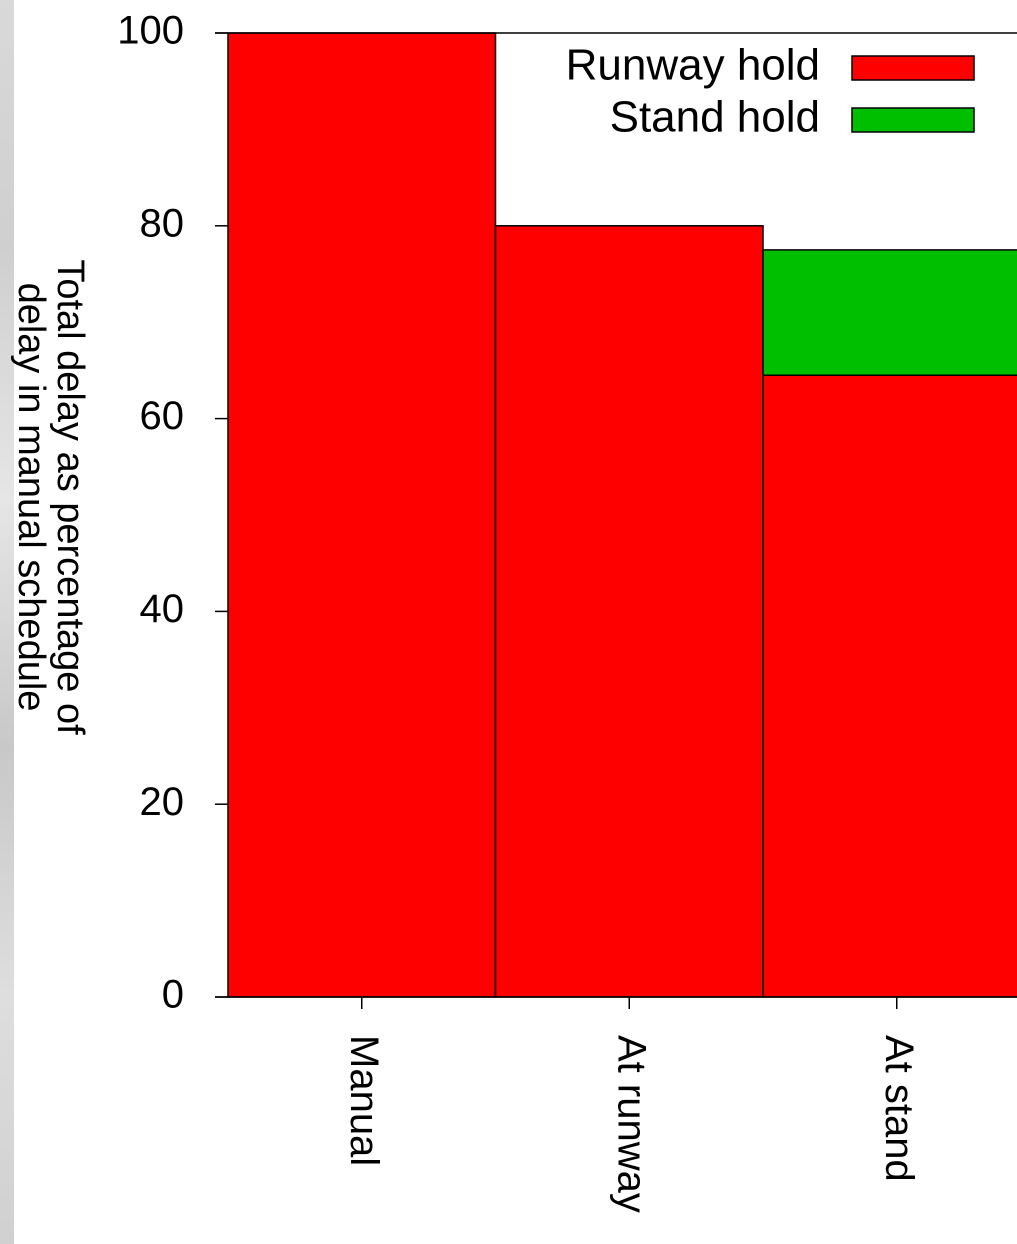 Image resolution: width=1017 pixels, height=1244 pixels. I want to click on x-tick-labels: Manual At runway At stand, so click(631, 1105).